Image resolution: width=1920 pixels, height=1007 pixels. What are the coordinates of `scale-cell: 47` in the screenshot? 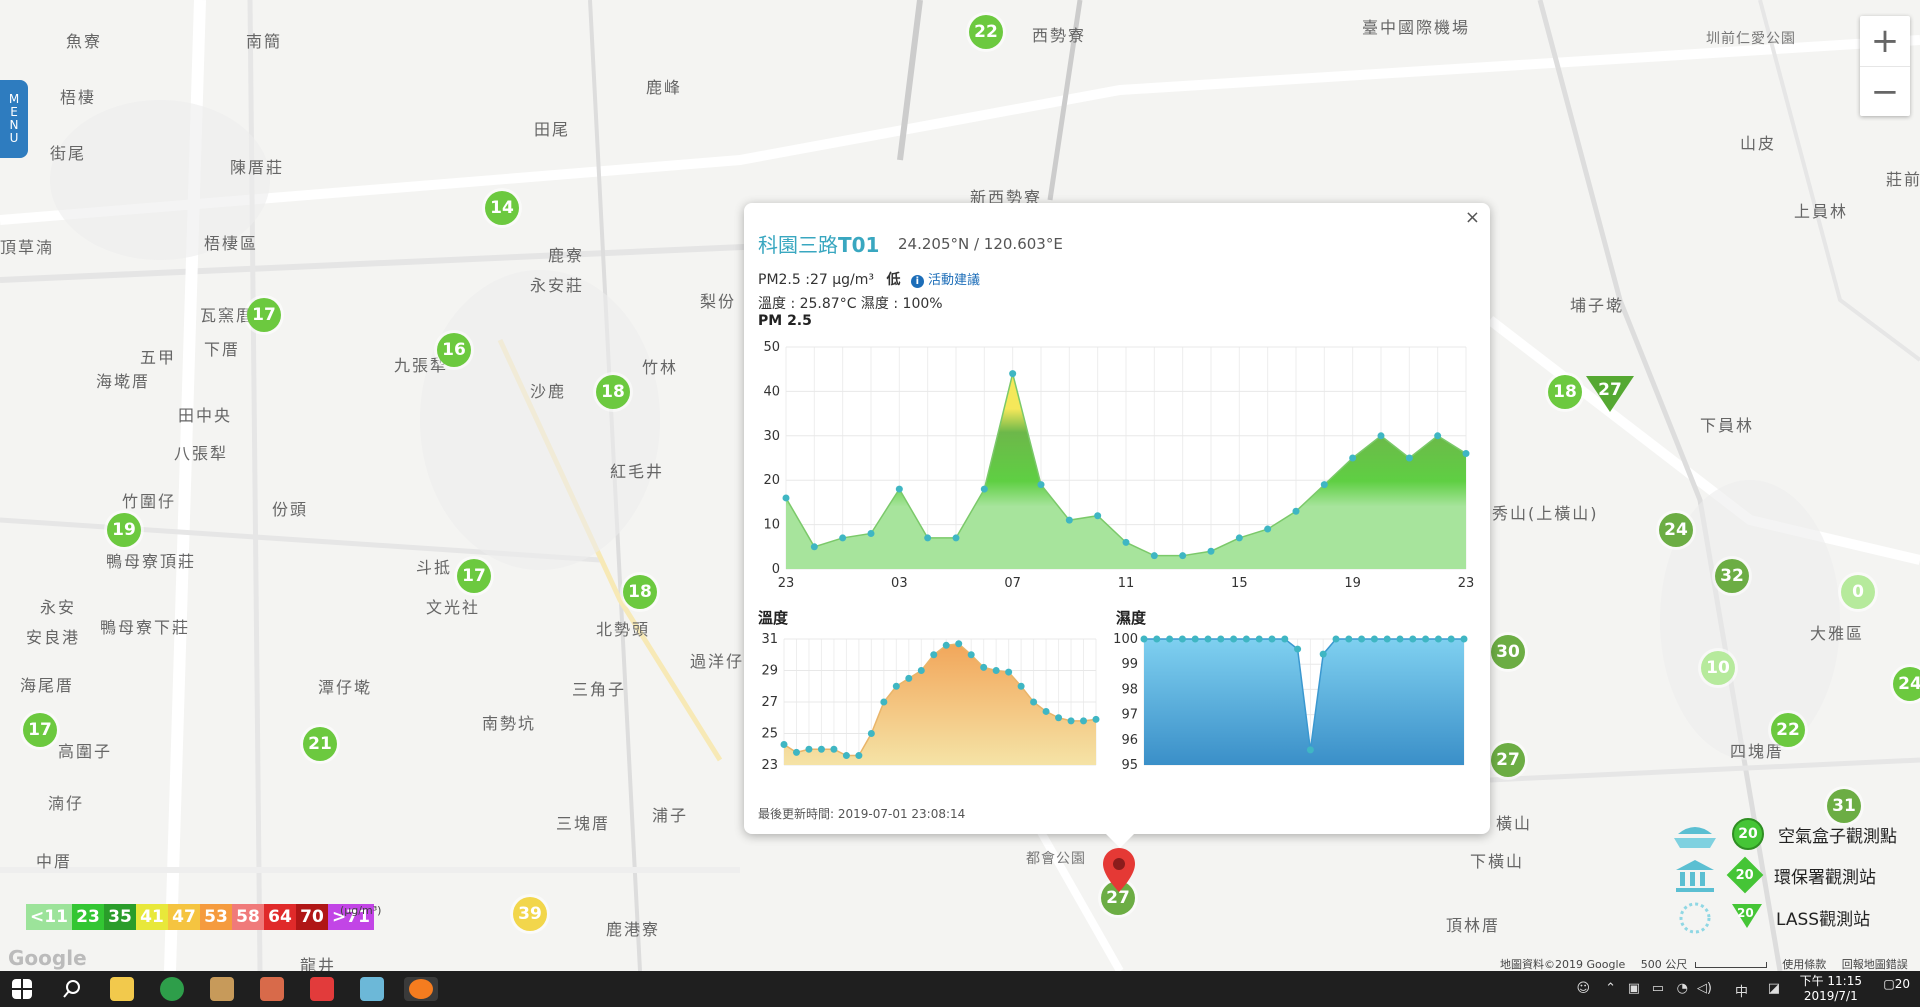 It's located at (184, 917).